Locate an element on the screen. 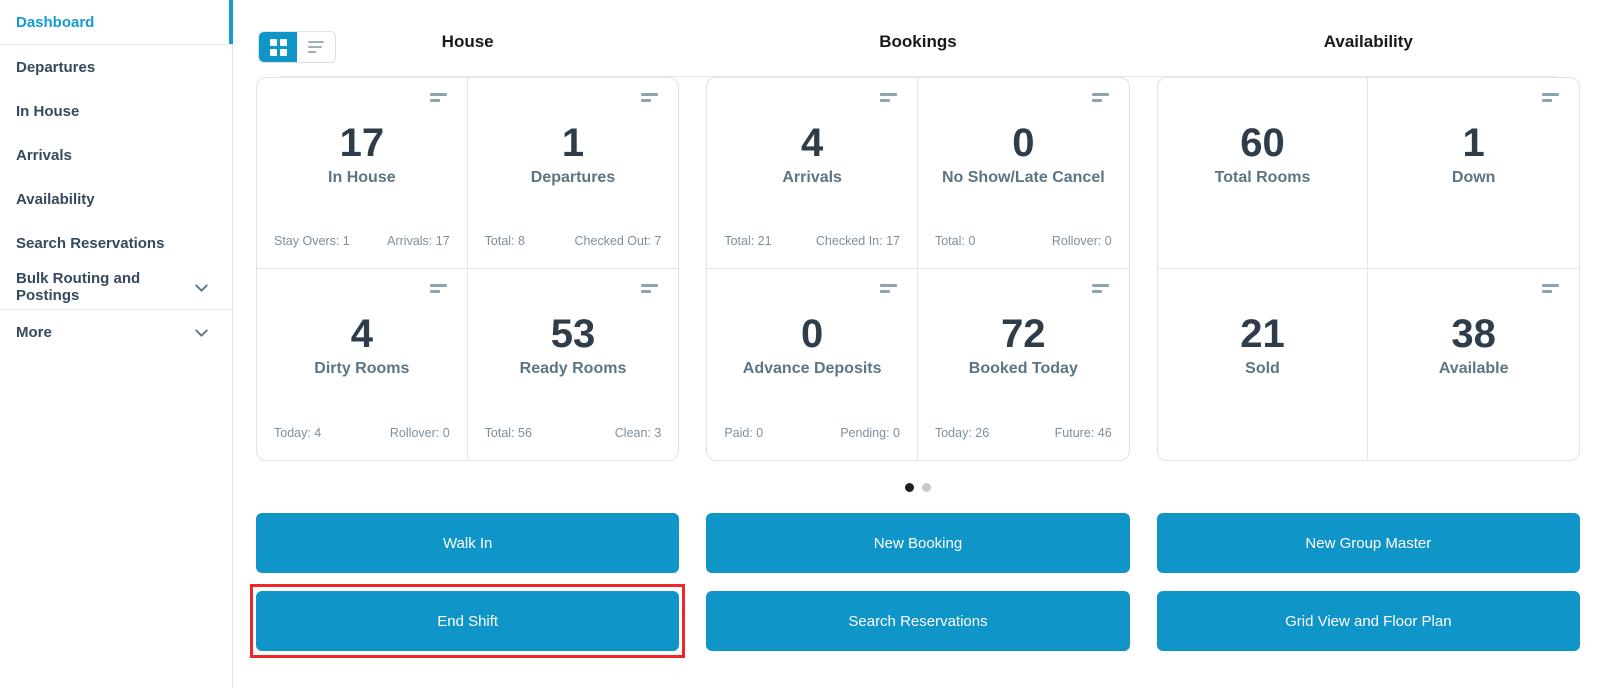 Image resolution: width=1604 pixels, height=688 pixels. substat-right: Checked In: 17 is located at coordinates (857, 241).